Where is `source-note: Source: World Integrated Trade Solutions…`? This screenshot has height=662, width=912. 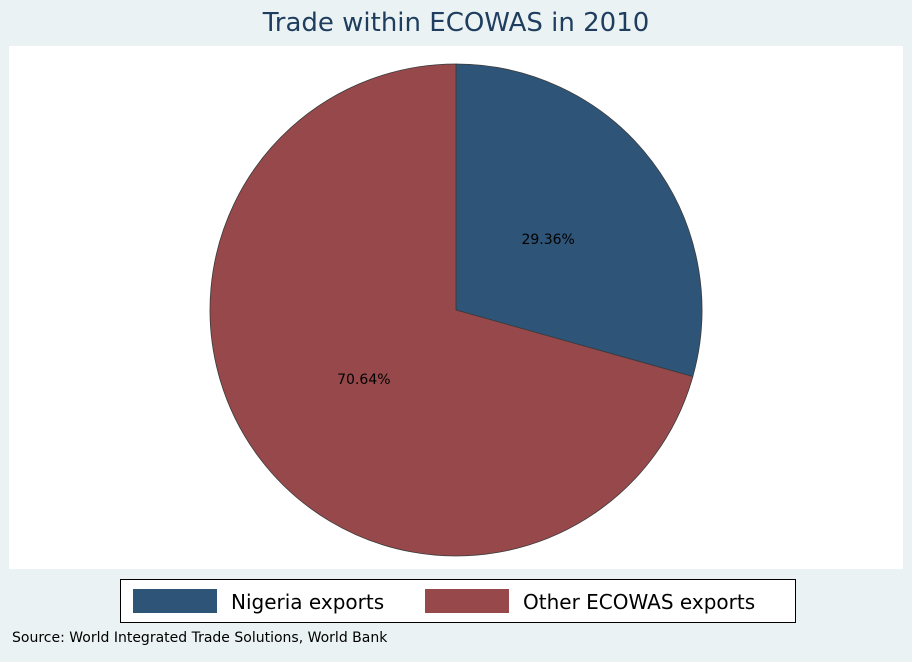 source-note: Source: World Integrated Trade Solutions… is located at coordinates (200, 638).